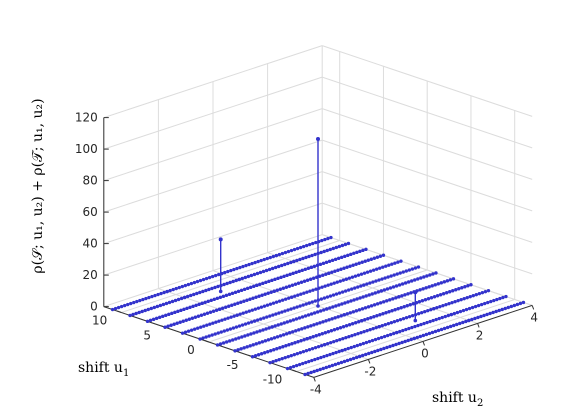 This screenshot has height=418, width=584. What do you see at coordinates (94, 307) in the screenshot?
I see `z-tick-label: 0` at bounding box center [94, 307].